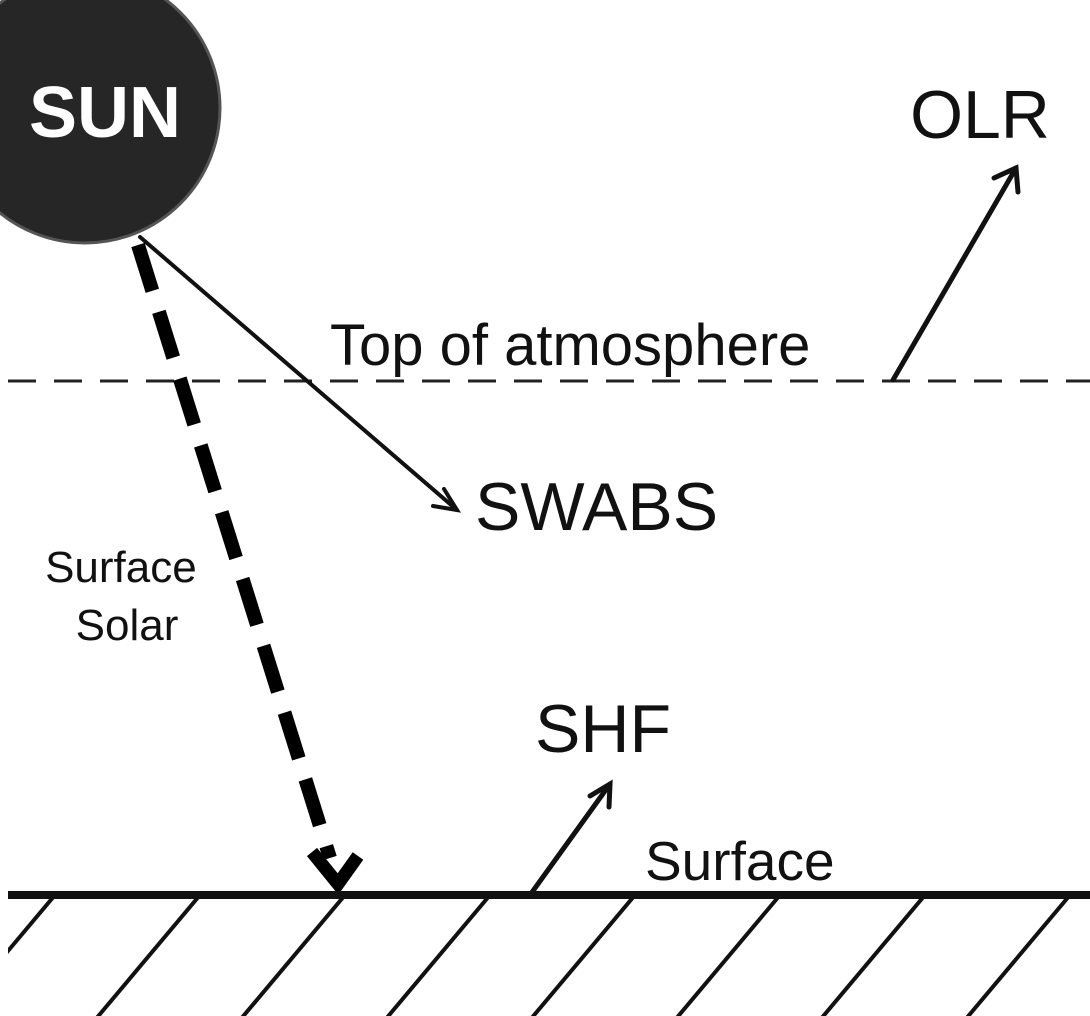  Describe the element at coordinates (300, 374) in the screenshot. I see `swabs-arrow` at that location.